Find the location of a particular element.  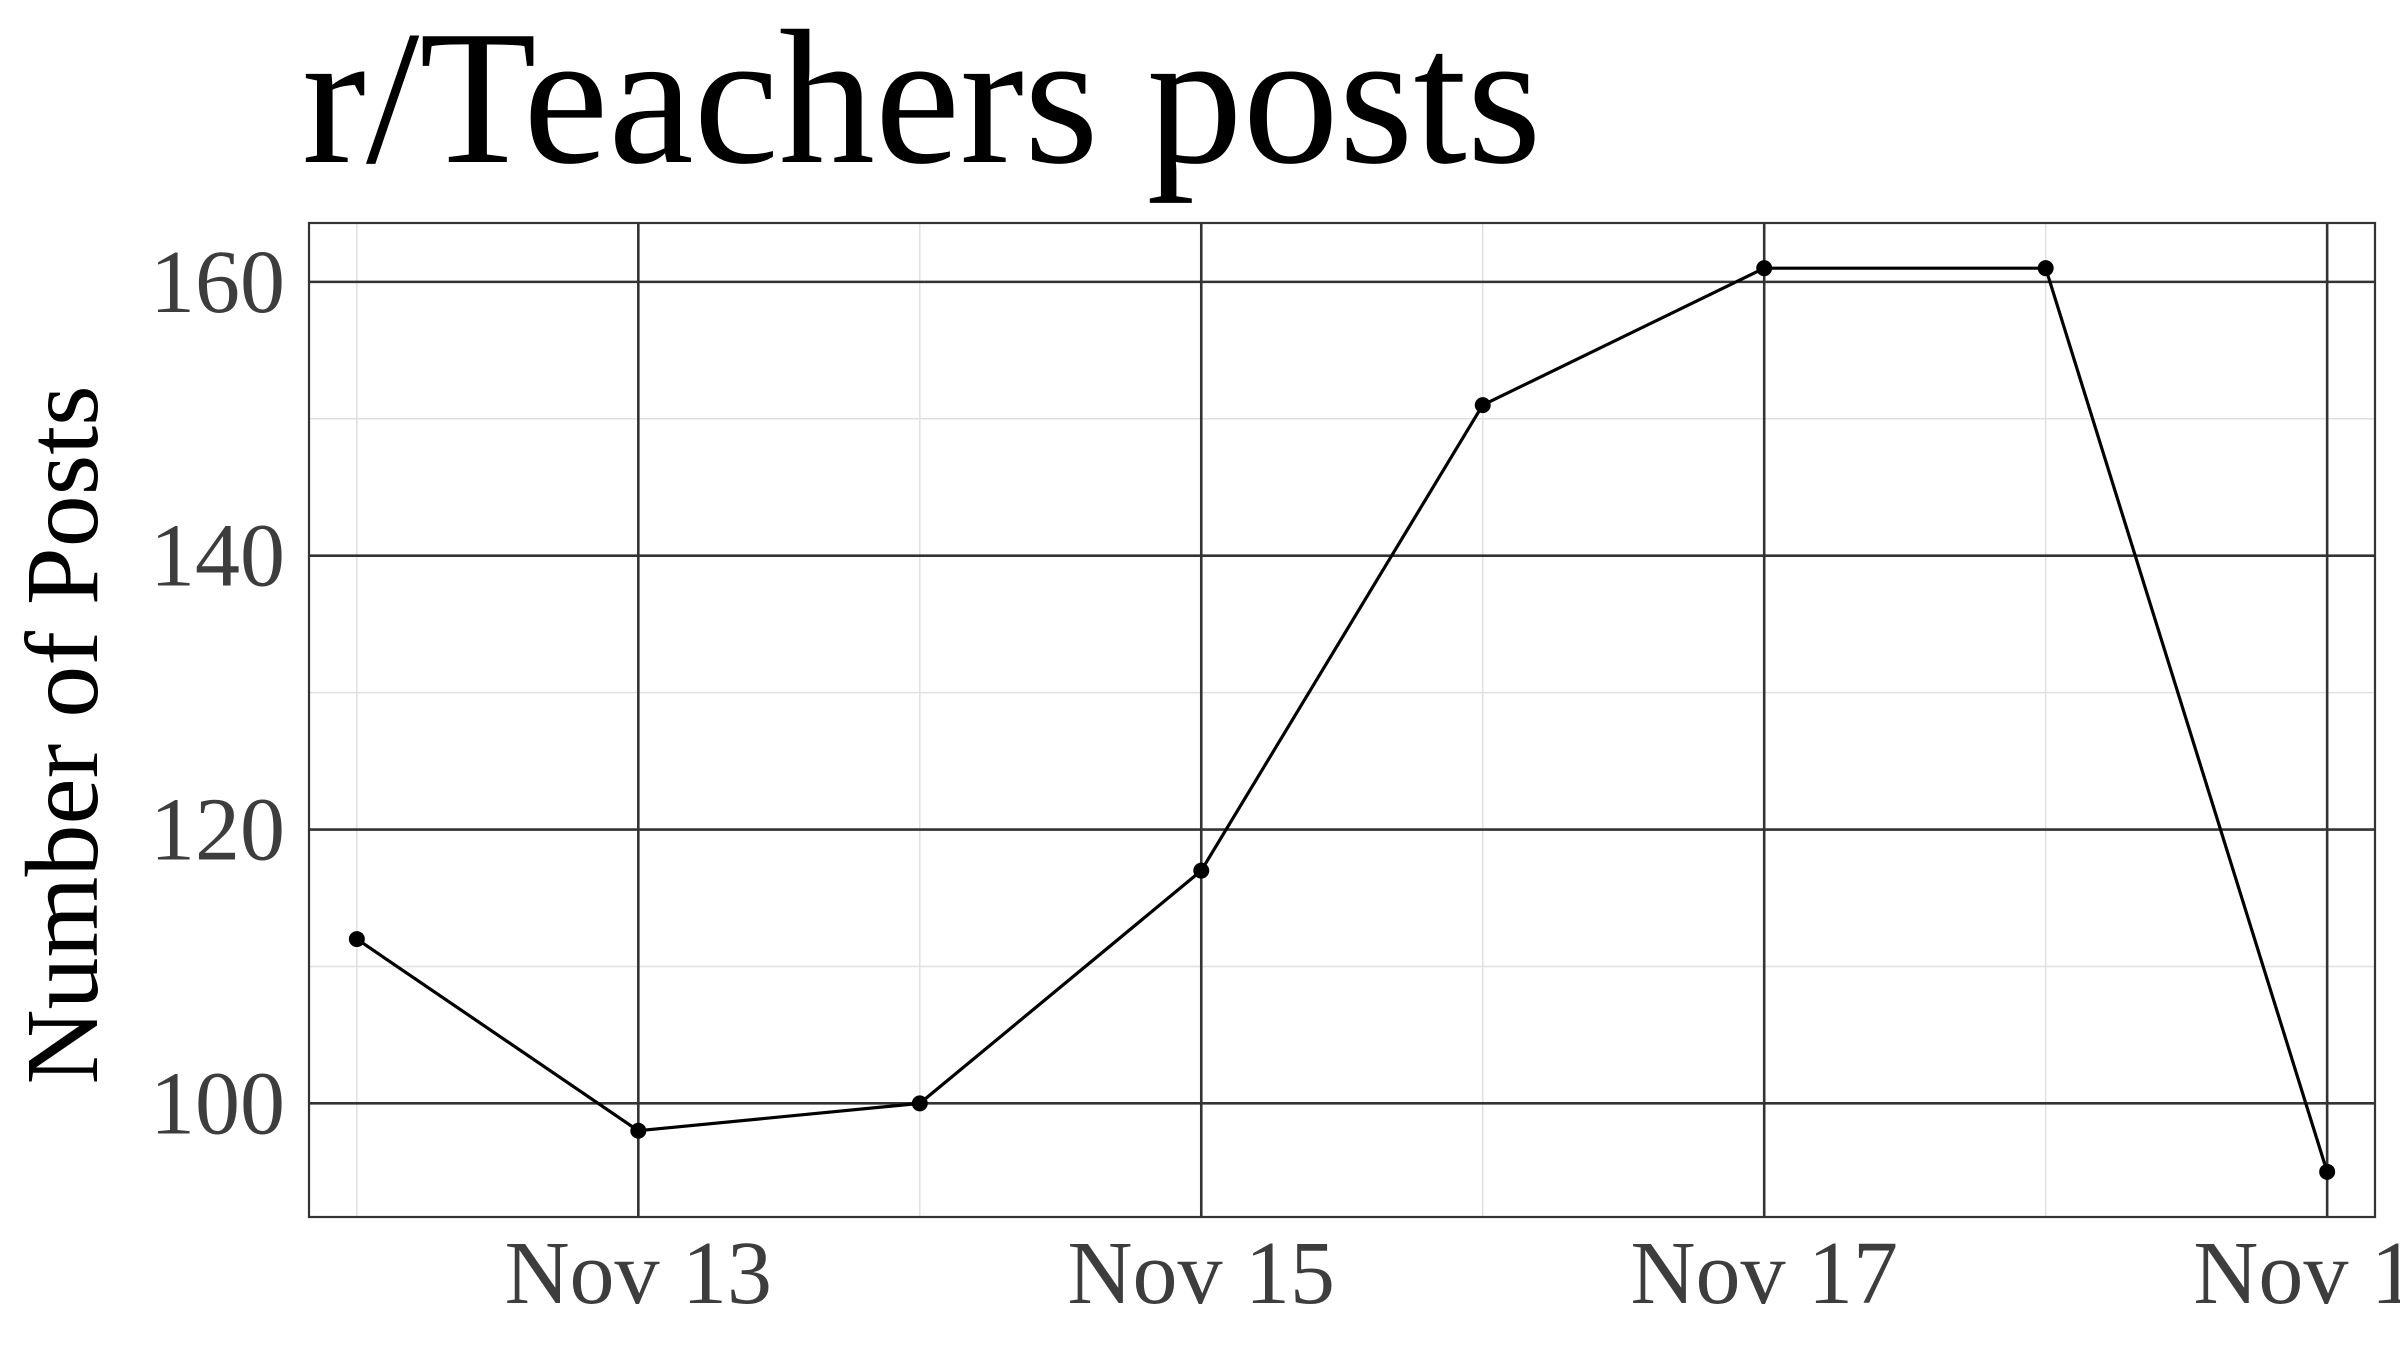

x-tick-label: Nov 13 is located at coordinates (639, 1273).